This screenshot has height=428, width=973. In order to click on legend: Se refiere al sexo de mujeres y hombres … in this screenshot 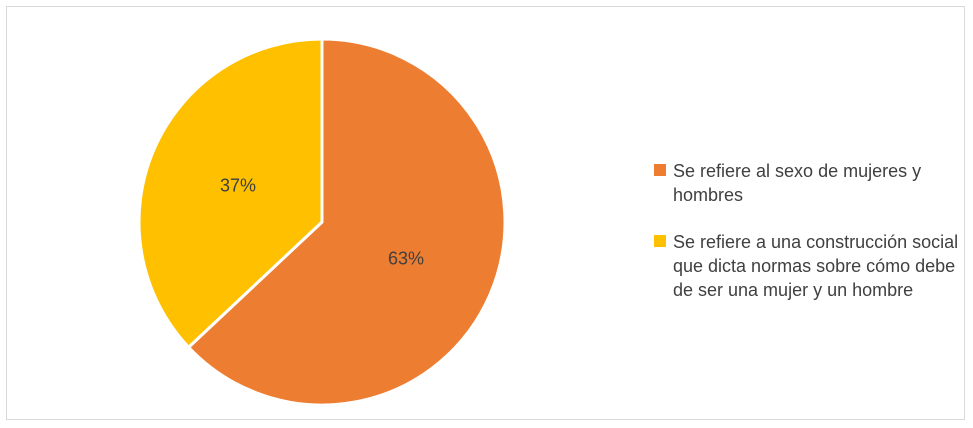, I will do `click(812, 230)`.